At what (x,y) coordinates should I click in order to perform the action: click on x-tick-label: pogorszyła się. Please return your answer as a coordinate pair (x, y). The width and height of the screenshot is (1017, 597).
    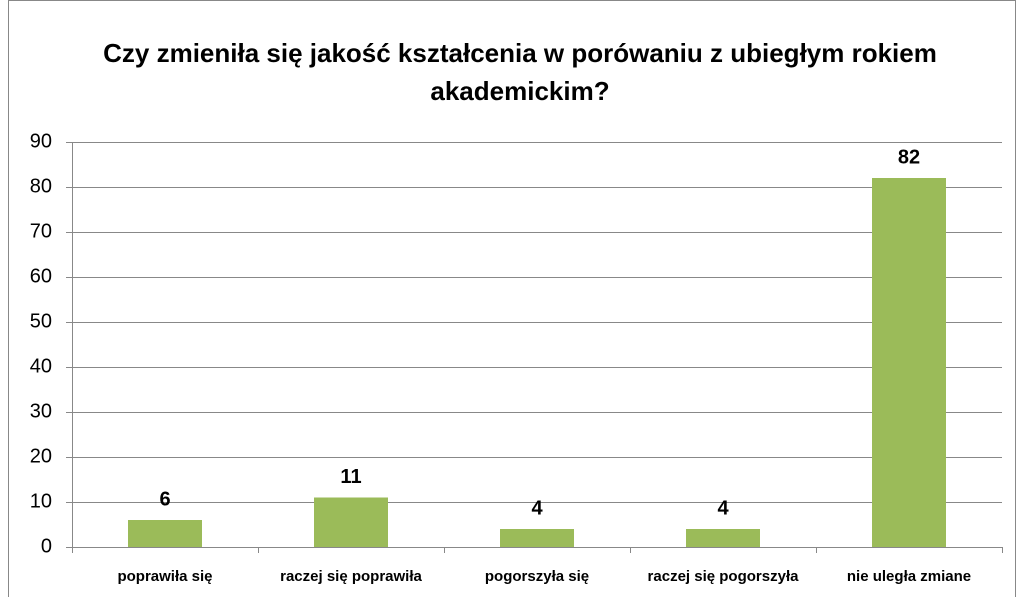
    Looking at the image, I should click on (537, 576).